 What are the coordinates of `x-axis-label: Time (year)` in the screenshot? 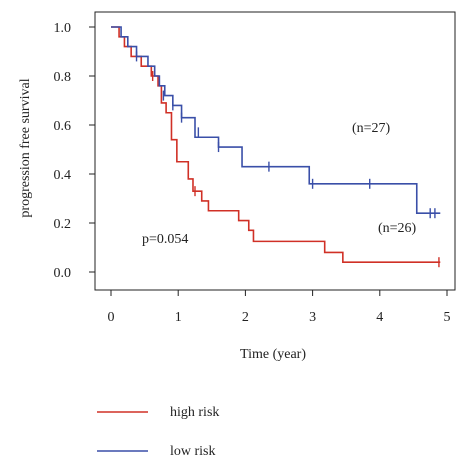 It's located at (273, 354).